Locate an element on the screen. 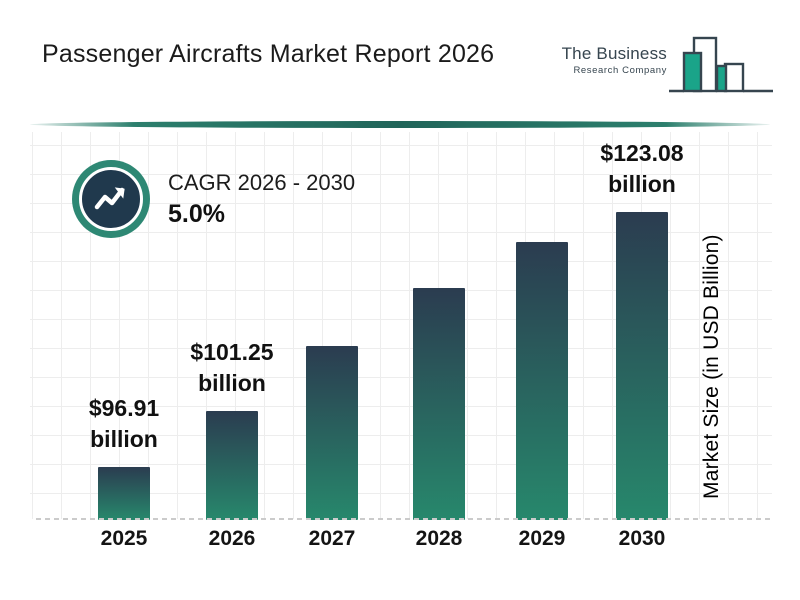 The width and height of the screenshot is (800, 600). x-tick-2028: 2028 is located at coordinates (439, 538).